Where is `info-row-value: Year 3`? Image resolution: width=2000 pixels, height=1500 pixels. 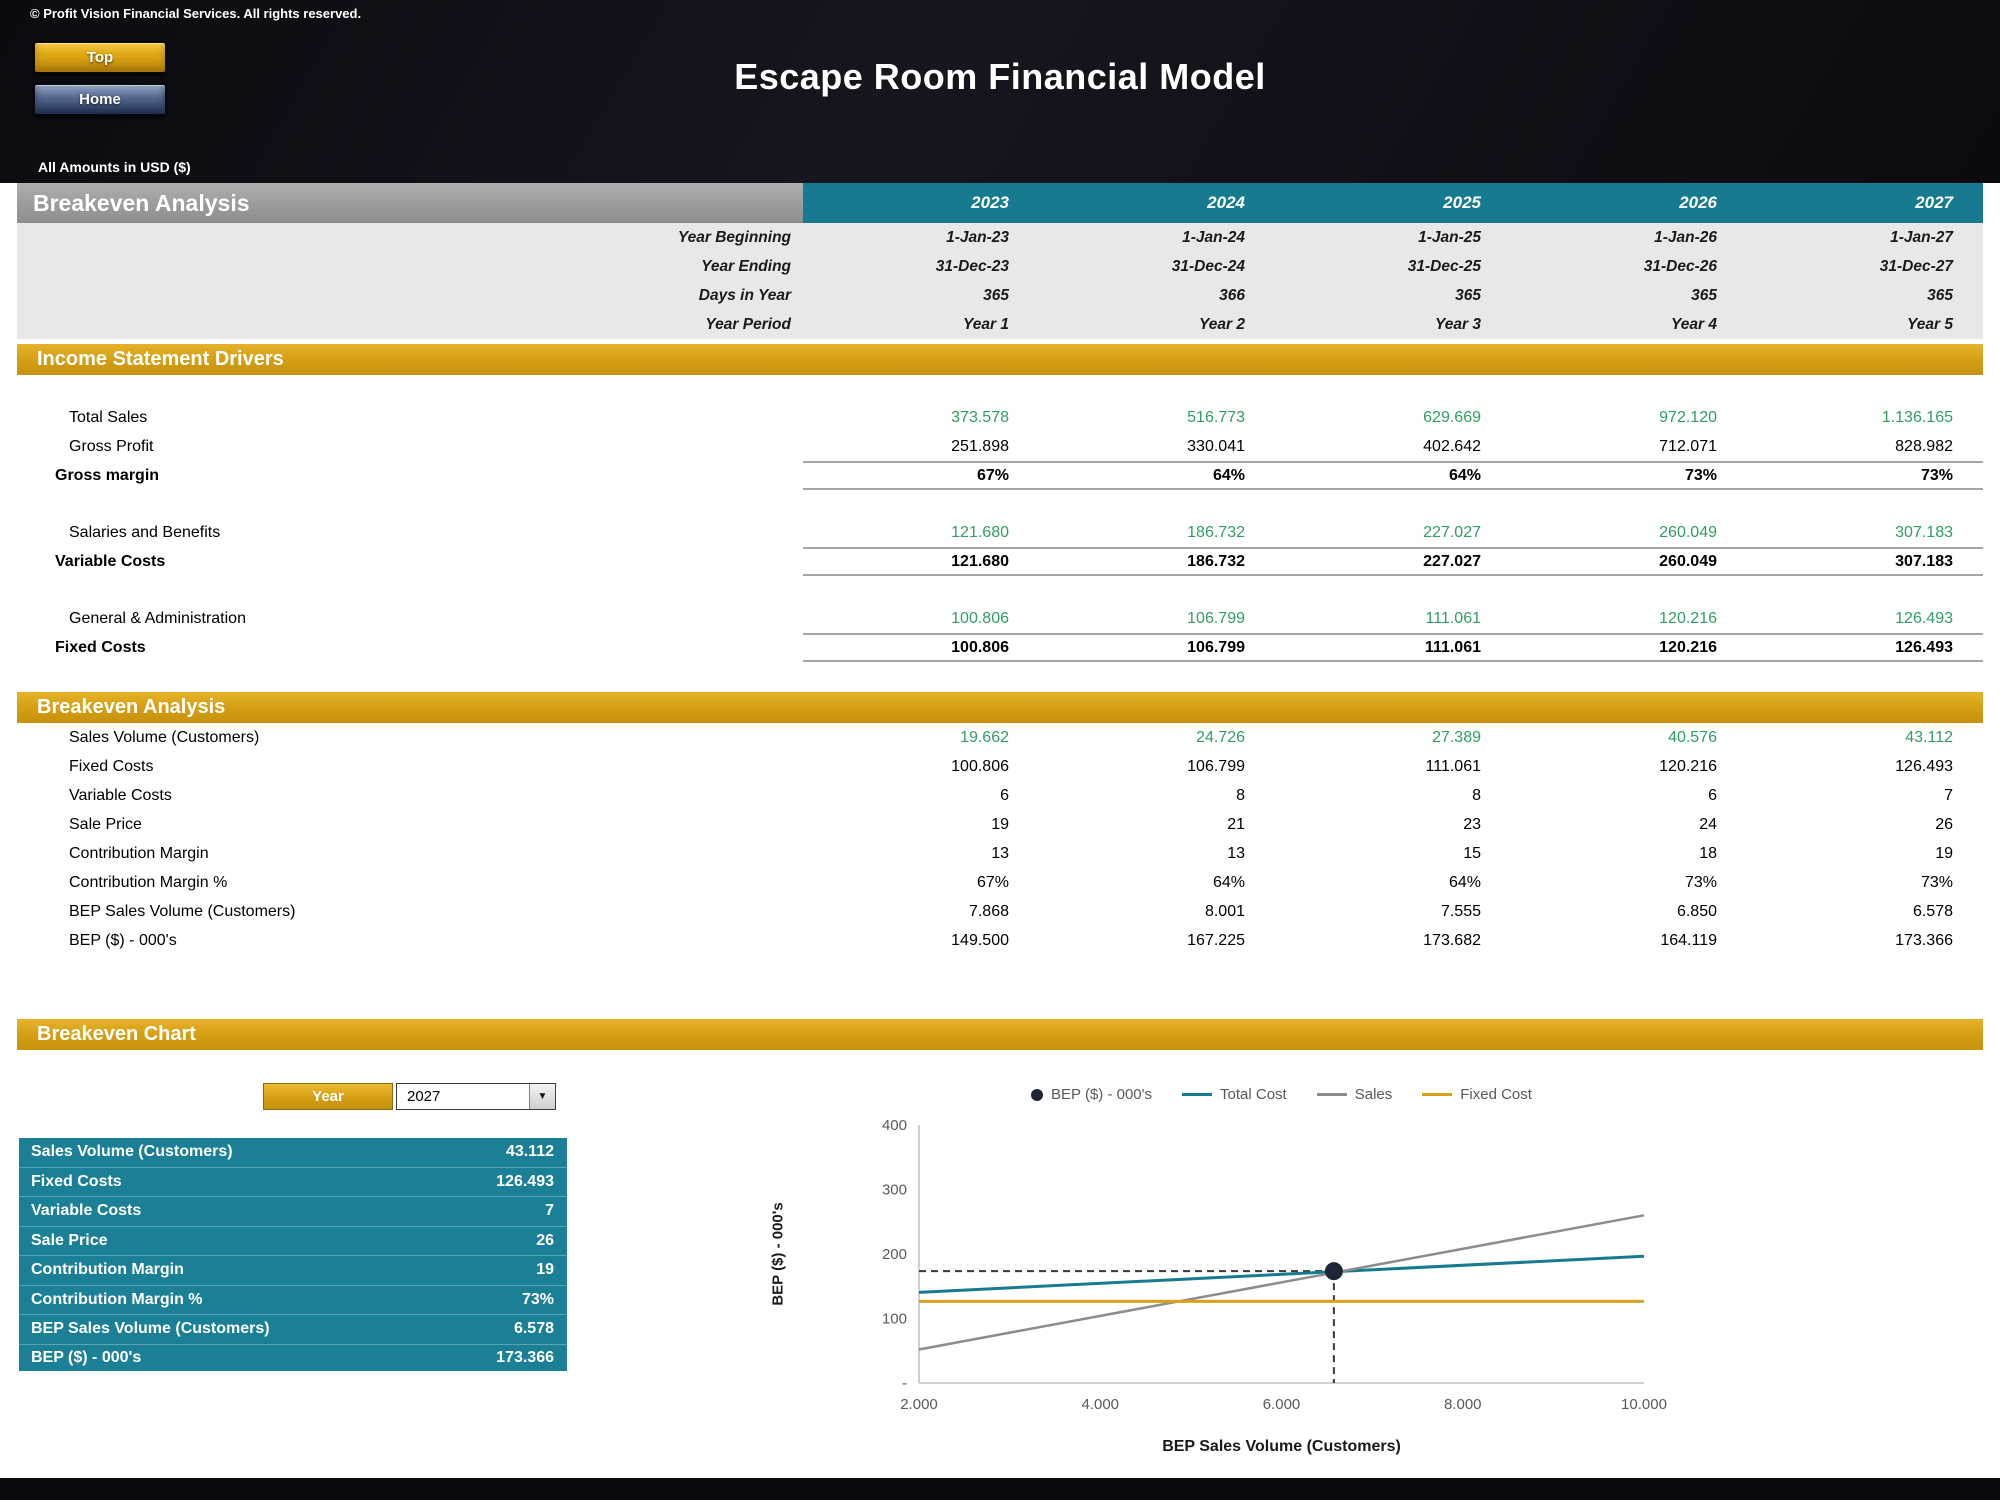 info-row-value: Year 3 is located at coordinates (1458, 324).